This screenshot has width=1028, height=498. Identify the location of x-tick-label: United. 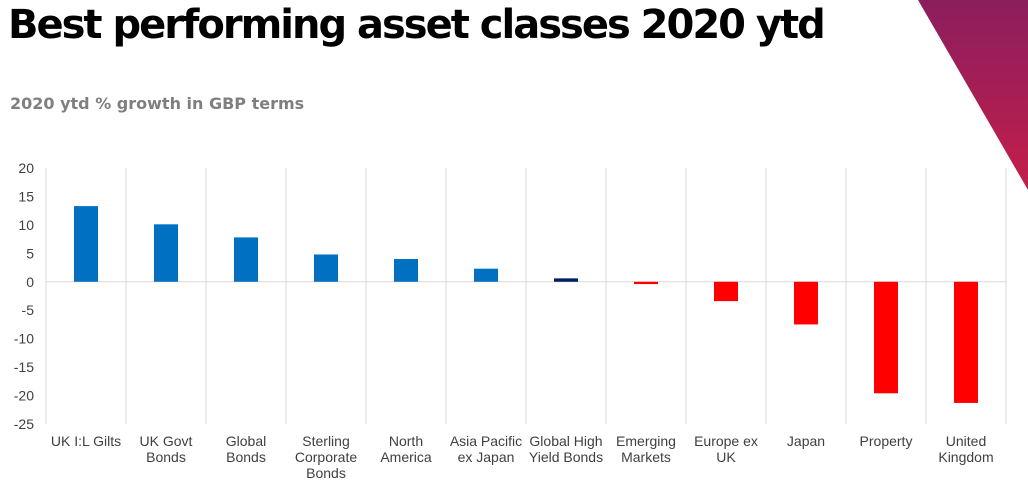
(966, 441).